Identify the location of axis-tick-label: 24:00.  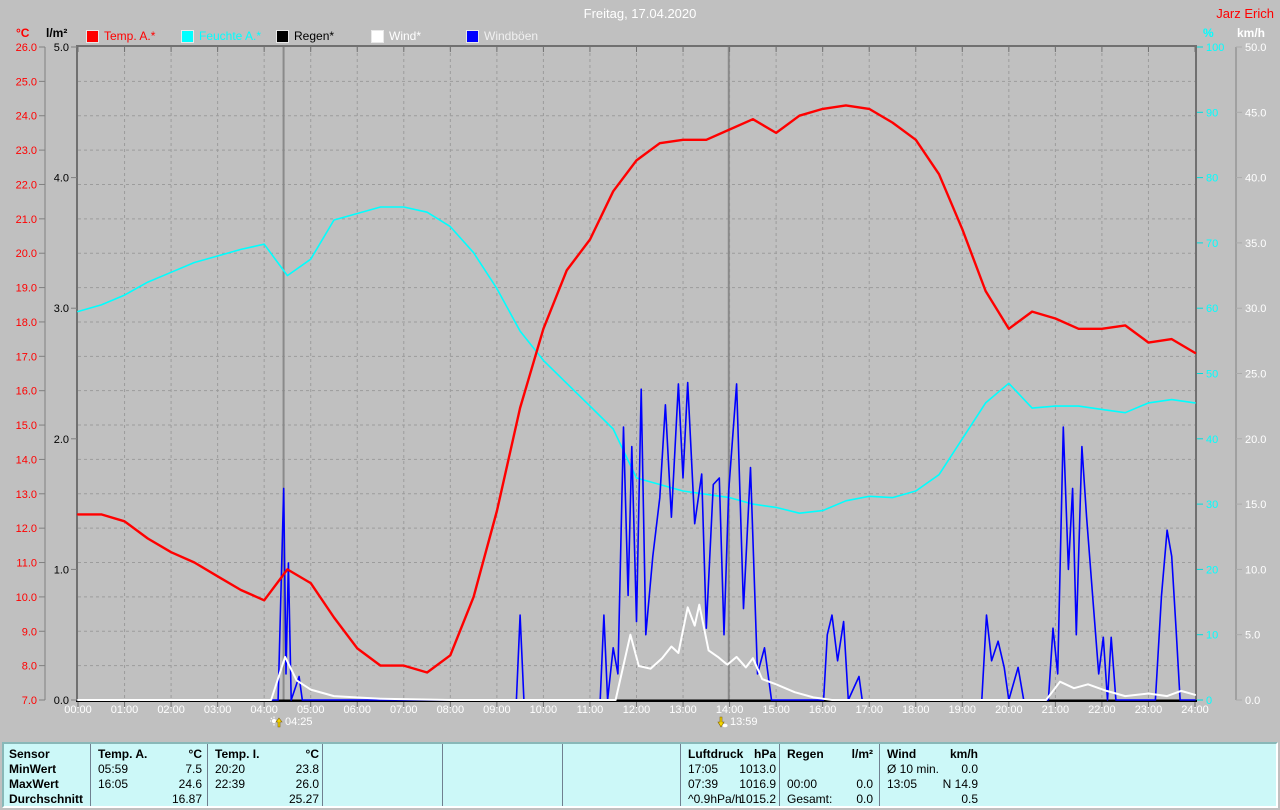
(1195, 710).